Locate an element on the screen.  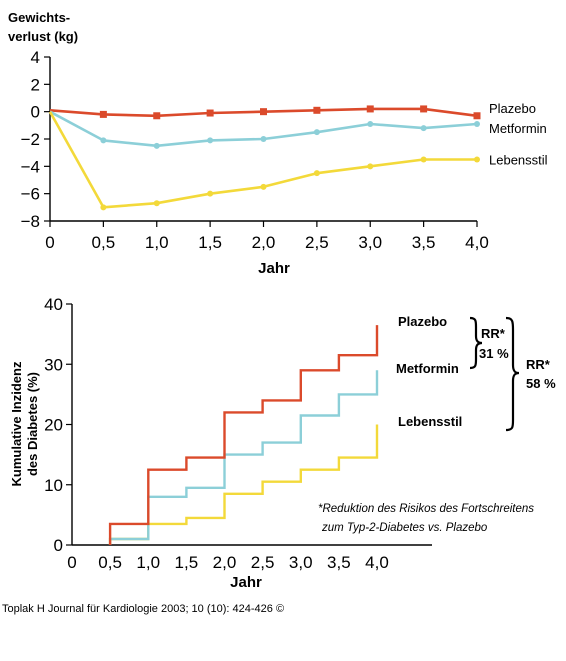
chart1-ylabel-line2: verlust (kg) is located at coordinates (43, 36).